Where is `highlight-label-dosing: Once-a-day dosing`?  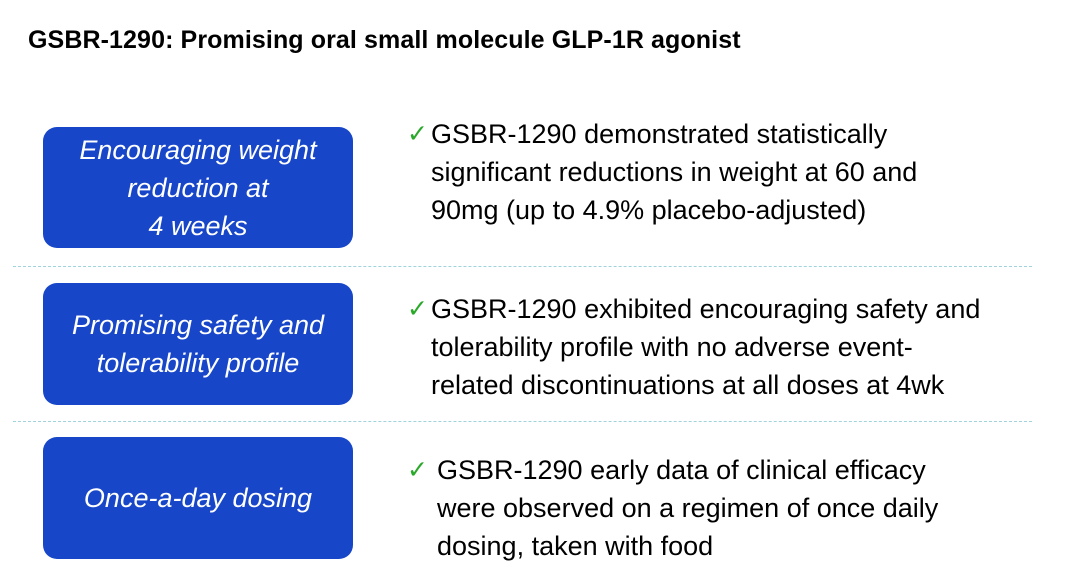
highlight-label-dosing: Once-a-day dosing is located at coordinates (198, 498).